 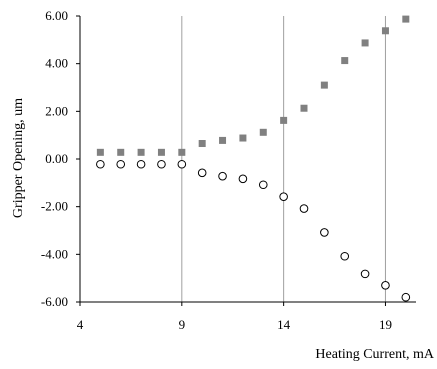 I want to click on y-tick-label: -2.00, so click(x=54, y=206).